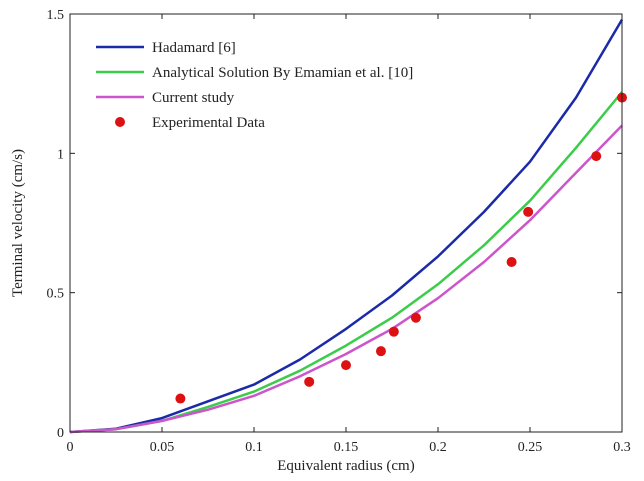 The width and height of the screenshot is (644, 481). What do you see at coordinates (120, 122) in the screenshot?
I see `legend-swatch-experimental-data` at bounding box center [120, 122].